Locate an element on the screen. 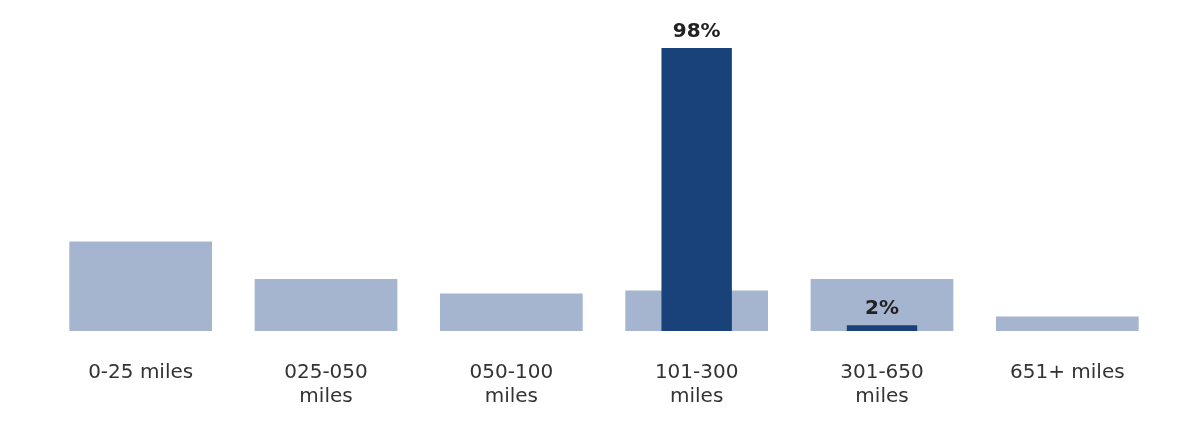 The width and height of the screenshot is (1178, 447). x-tick-label: 025-050 miles is located at coordinates (326, 383).